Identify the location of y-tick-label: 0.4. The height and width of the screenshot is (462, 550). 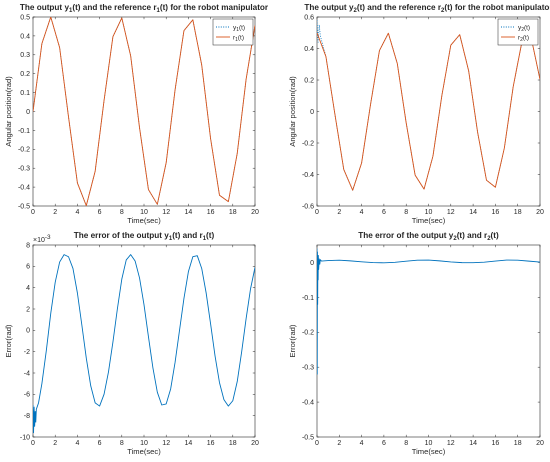
(25, 36).